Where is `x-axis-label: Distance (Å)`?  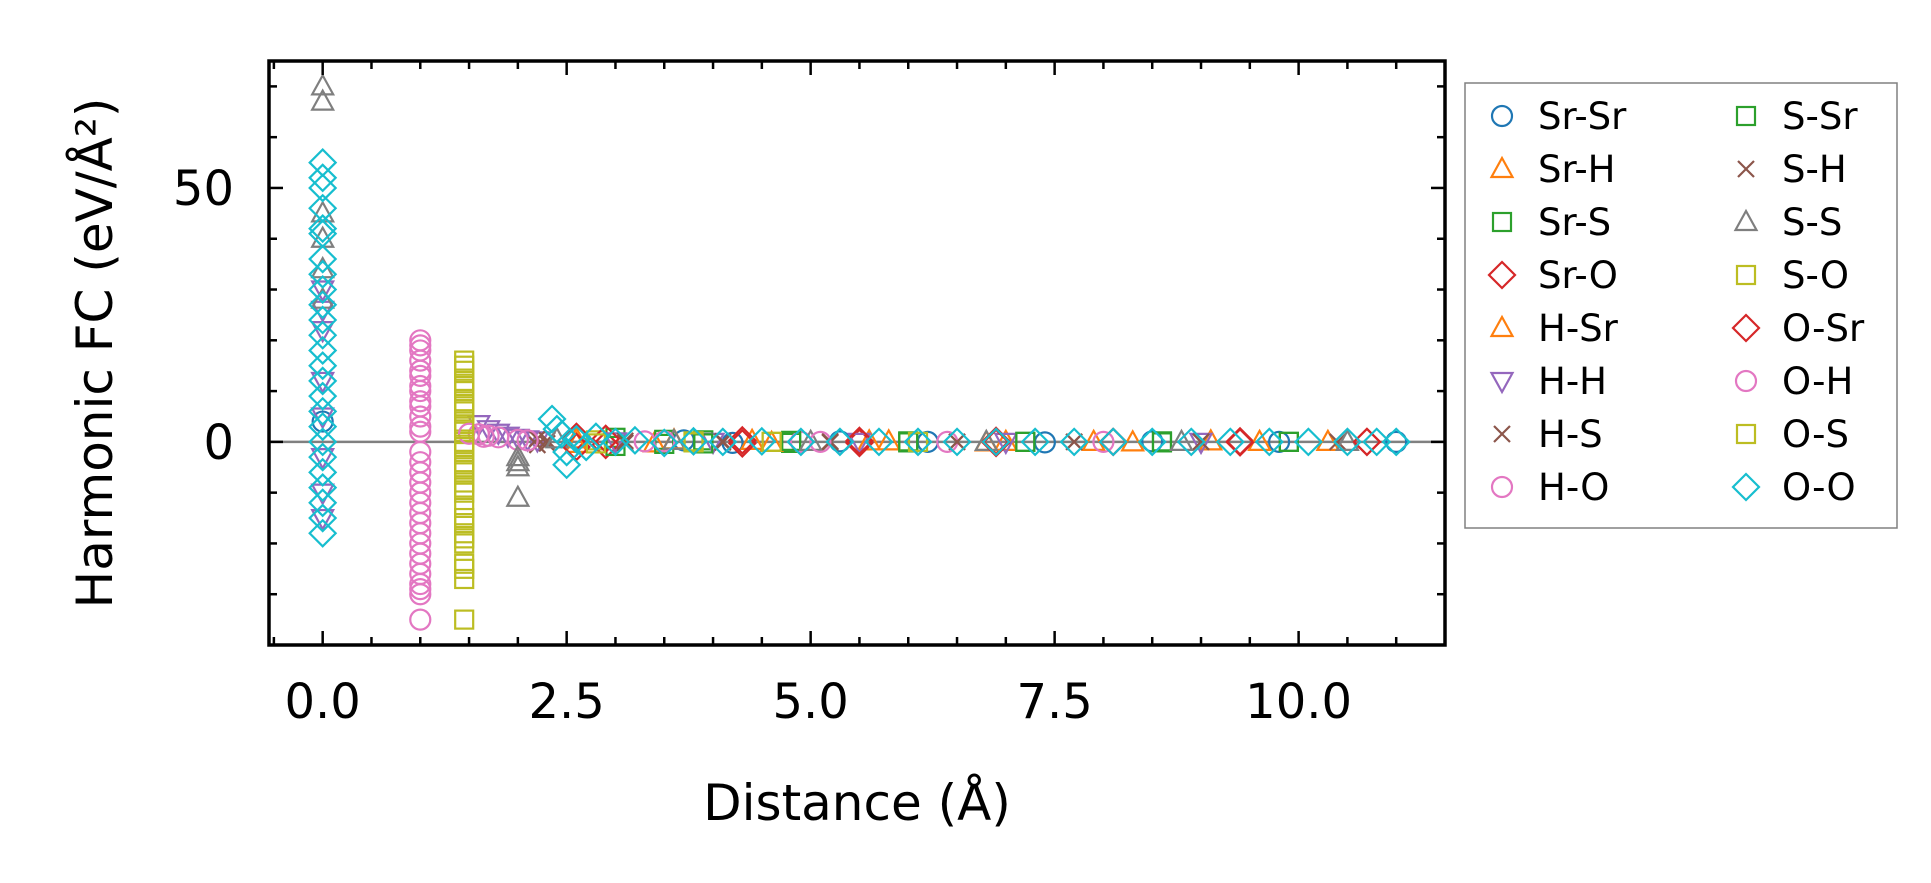
x-axis-label: Distance (Å) is located at coordinates (857, 803).